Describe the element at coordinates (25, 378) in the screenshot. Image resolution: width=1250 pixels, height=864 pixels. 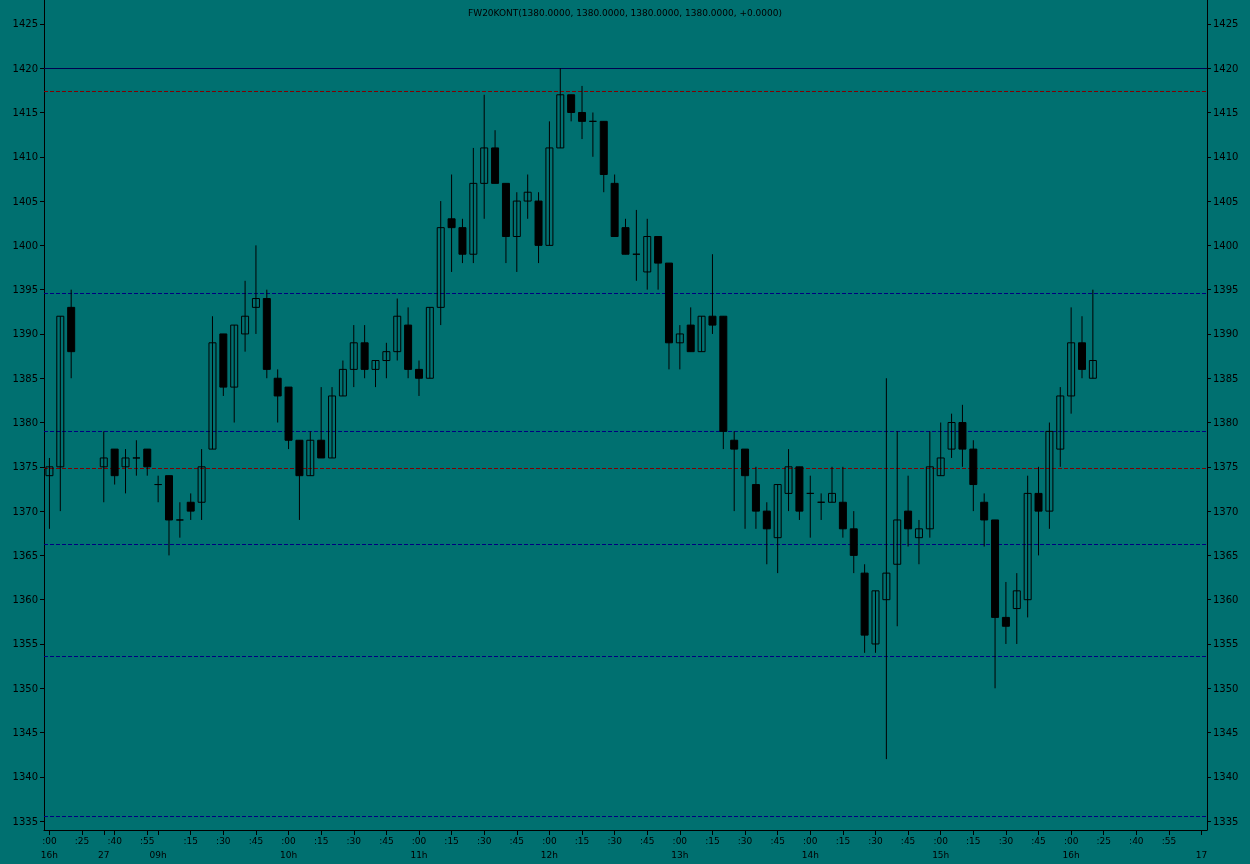
I see `y-tick-label: 1385` at that location.